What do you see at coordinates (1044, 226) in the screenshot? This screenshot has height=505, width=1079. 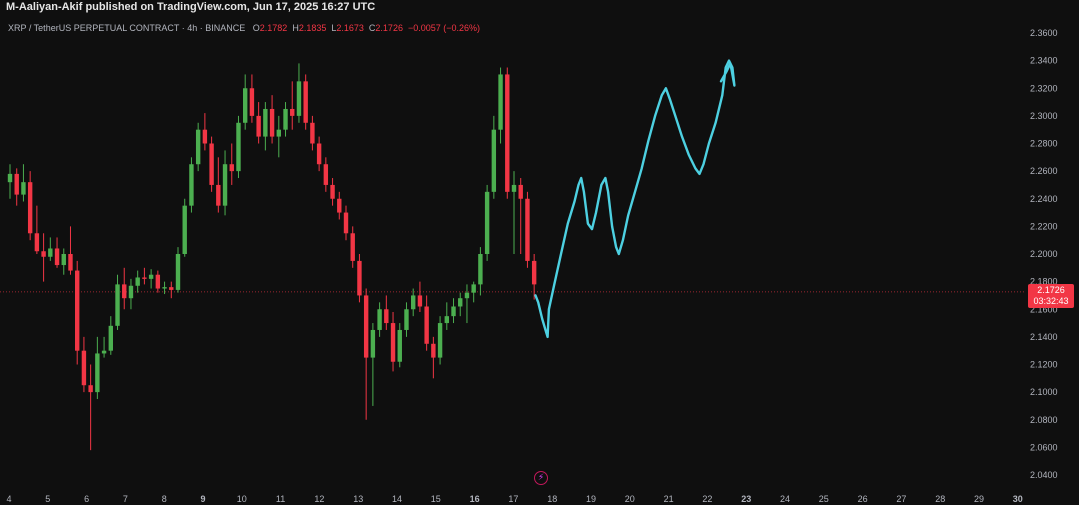 I see `price-tick-label: 2.2200` at bounding box center [1044, 226].